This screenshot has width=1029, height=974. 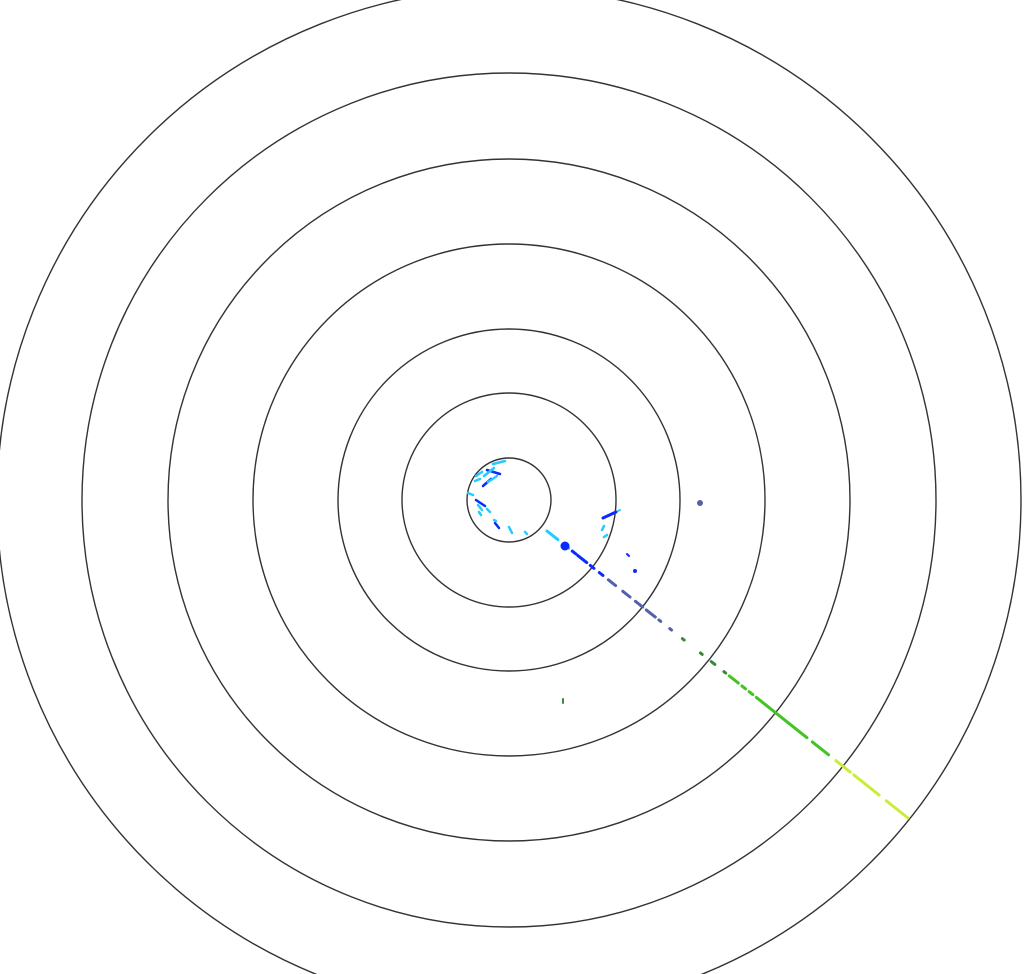 I want to click on track-hit-cluster, so click(x=565, y=546).